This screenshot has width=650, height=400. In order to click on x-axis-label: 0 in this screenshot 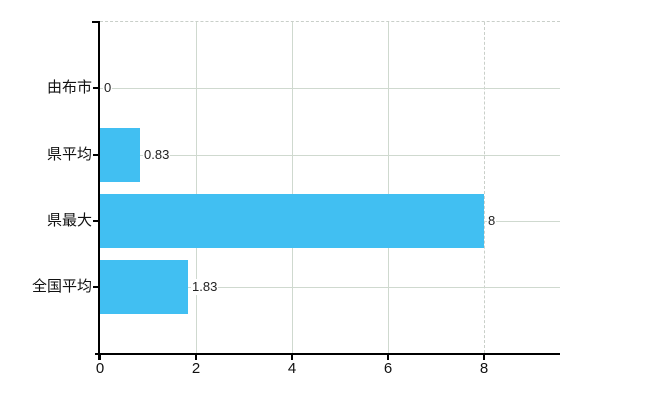, I will do `click(100, 368)`.